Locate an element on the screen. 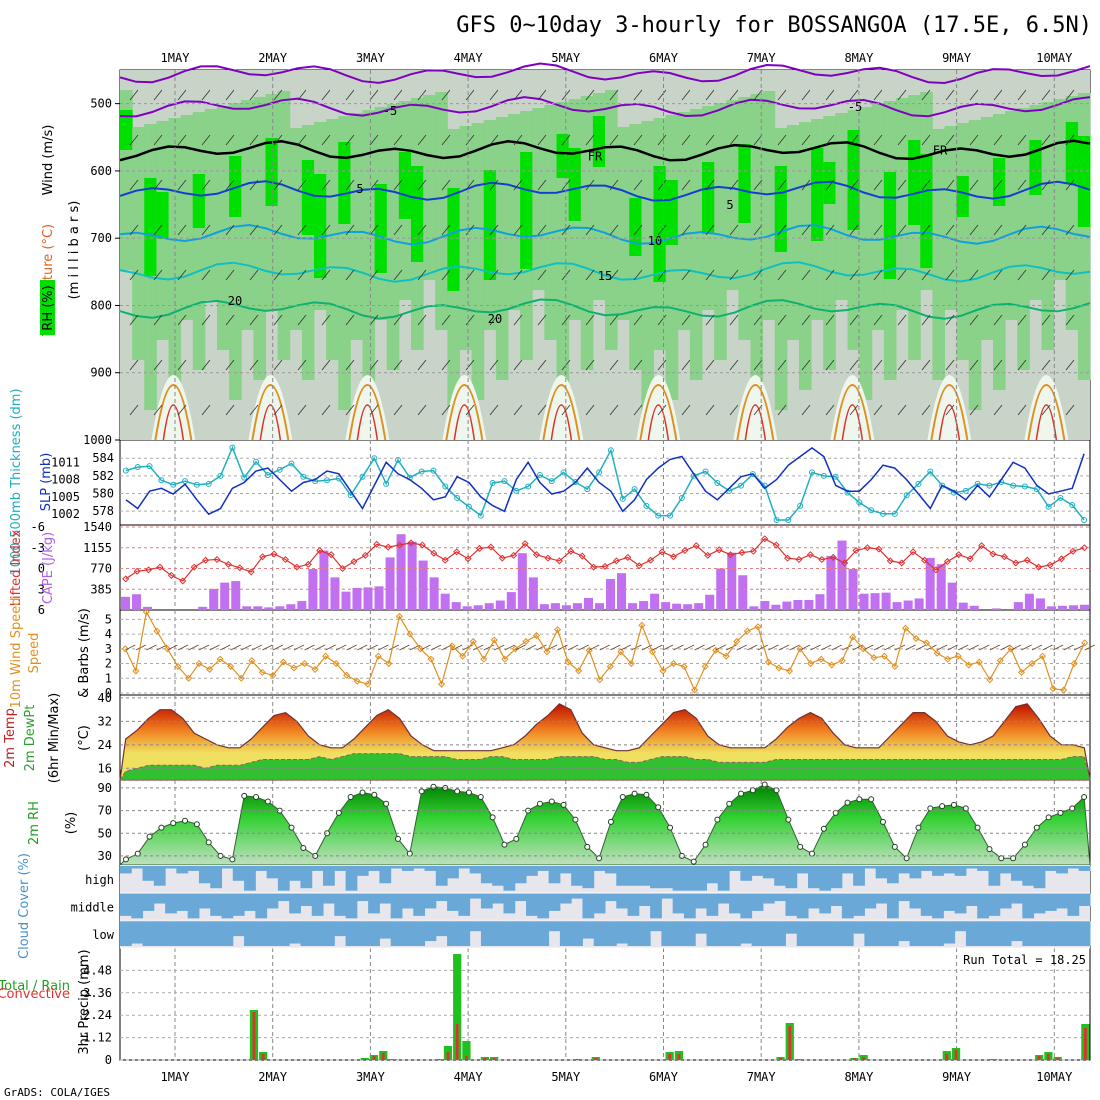 This screenshot has height=1100, width=1100. li-tick-label: -3 is located at coordinates (38, 548).